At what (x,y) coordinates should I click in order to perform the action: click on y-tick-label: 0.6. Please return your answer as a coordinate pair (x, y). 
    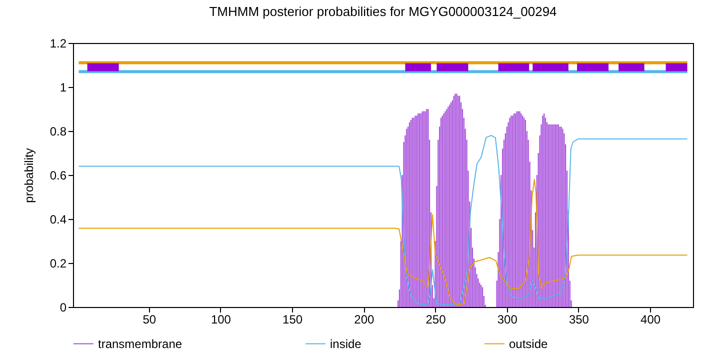
    Looking at the image, I should click on (58, 175).